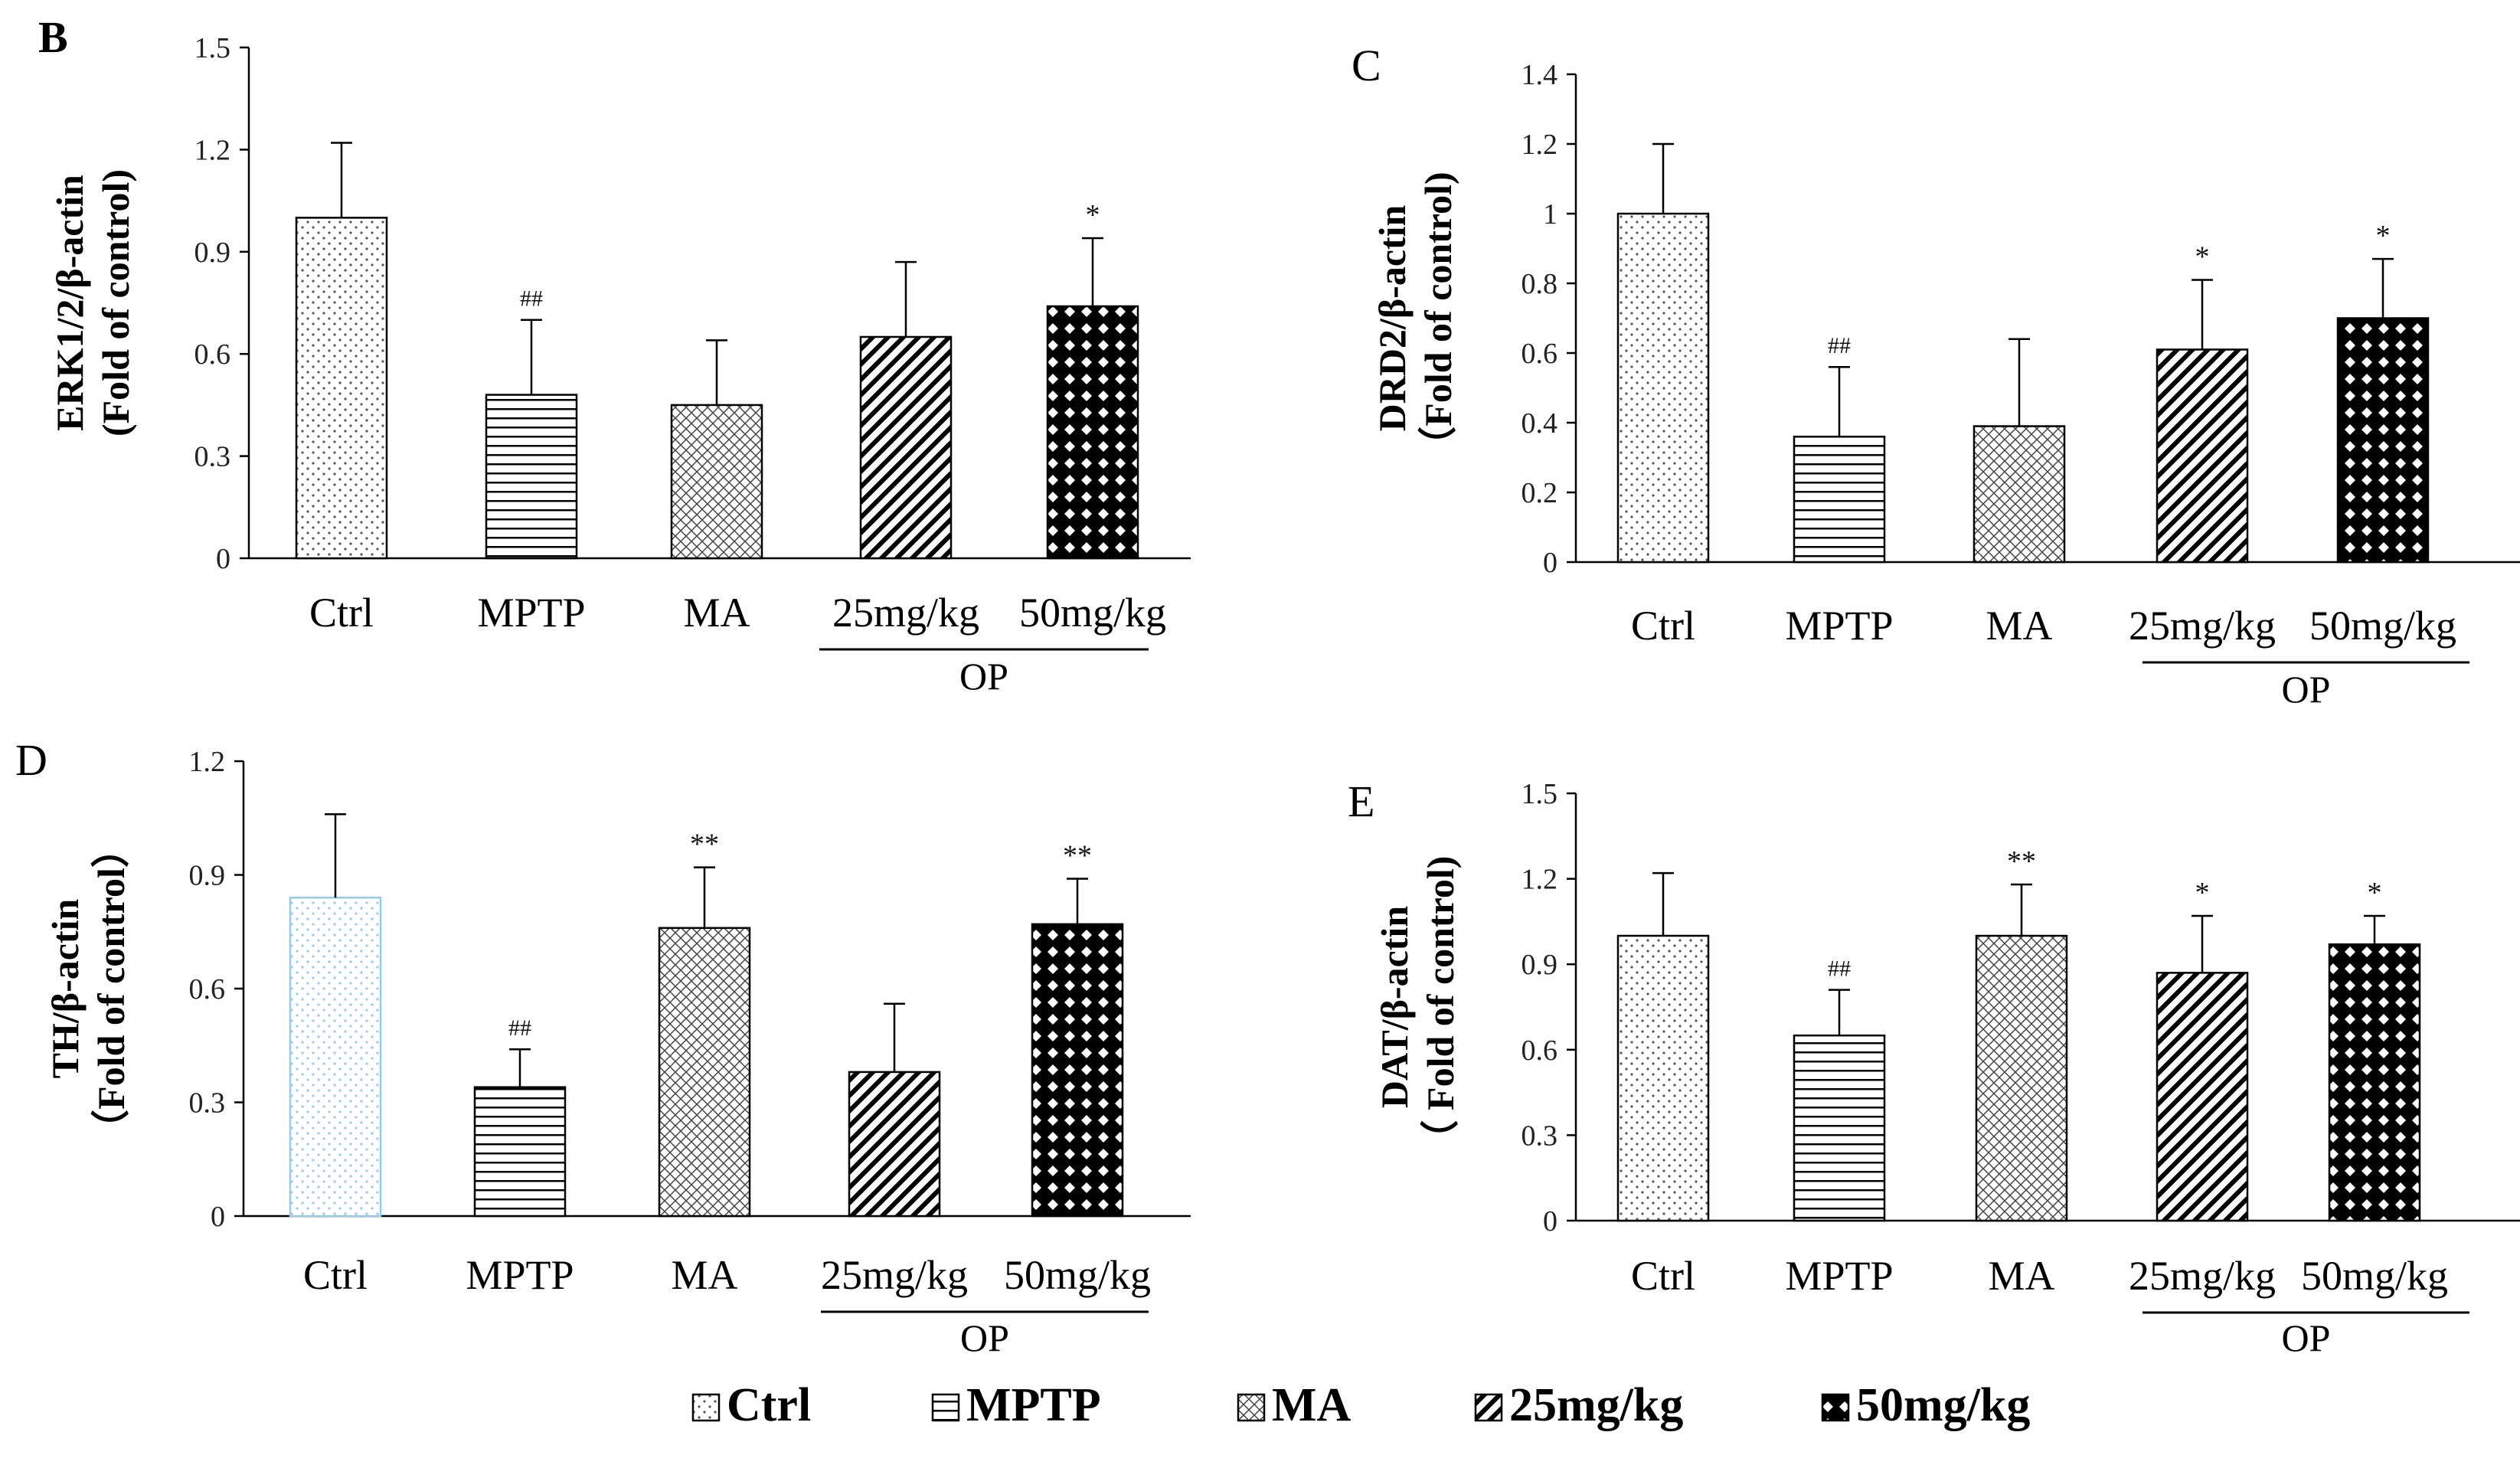 The height and width of the screenshot is (1468, 2520). I want to click on y-tick-label: 1.5, so click(212, 48).